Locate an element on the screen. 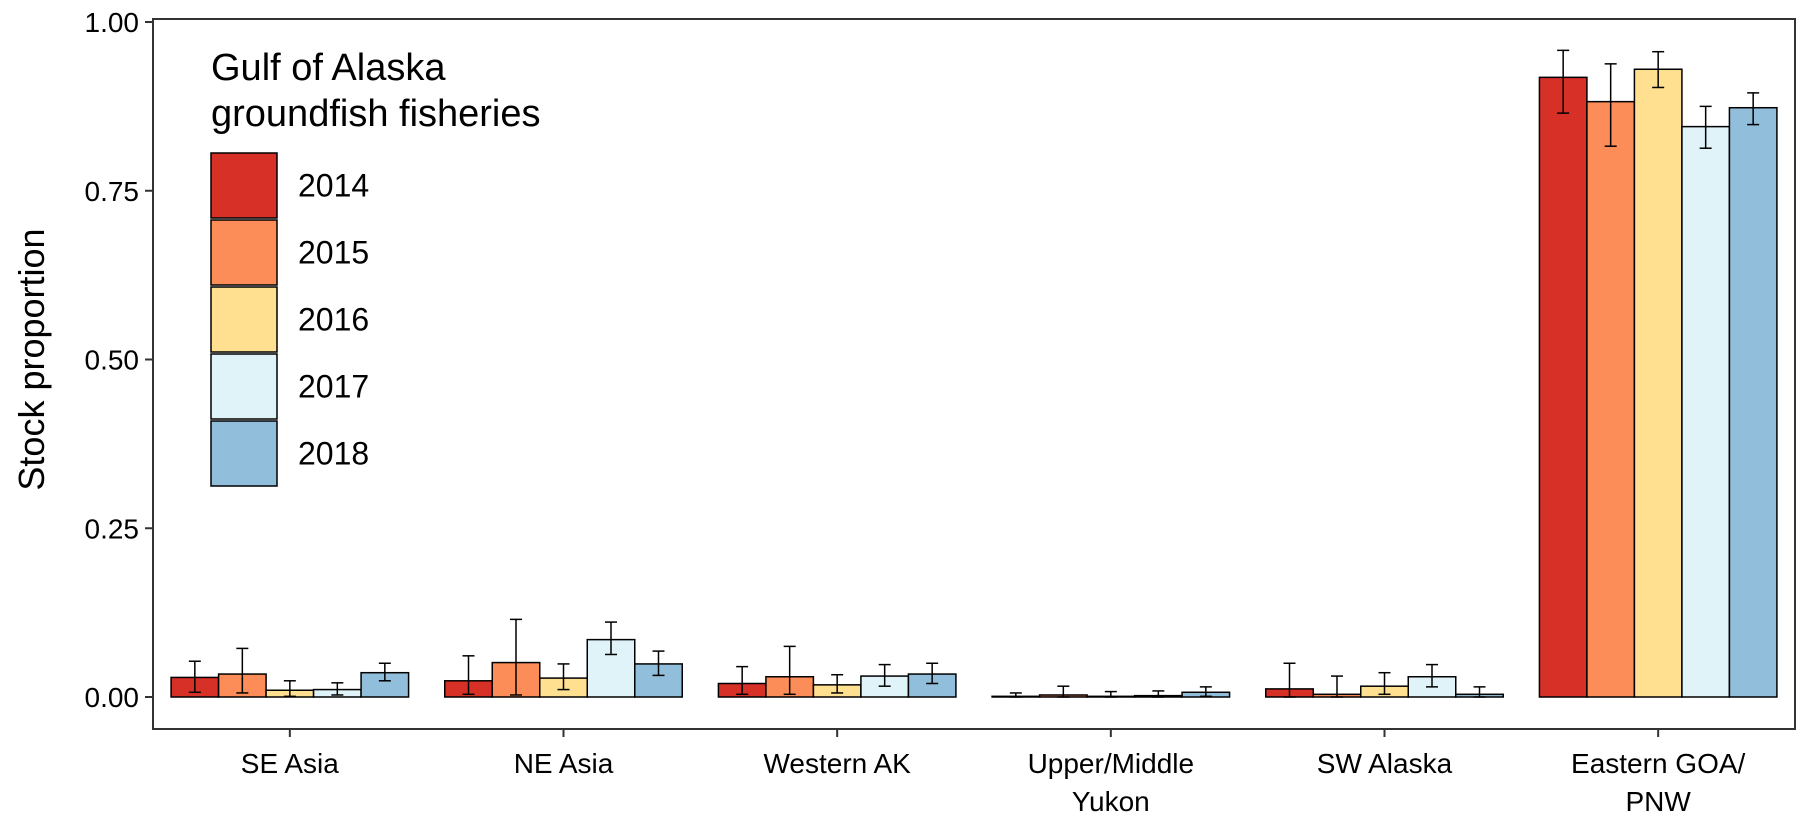  legend-title-line-1: Gulf of Alaska is located at coordinates (328, 68).